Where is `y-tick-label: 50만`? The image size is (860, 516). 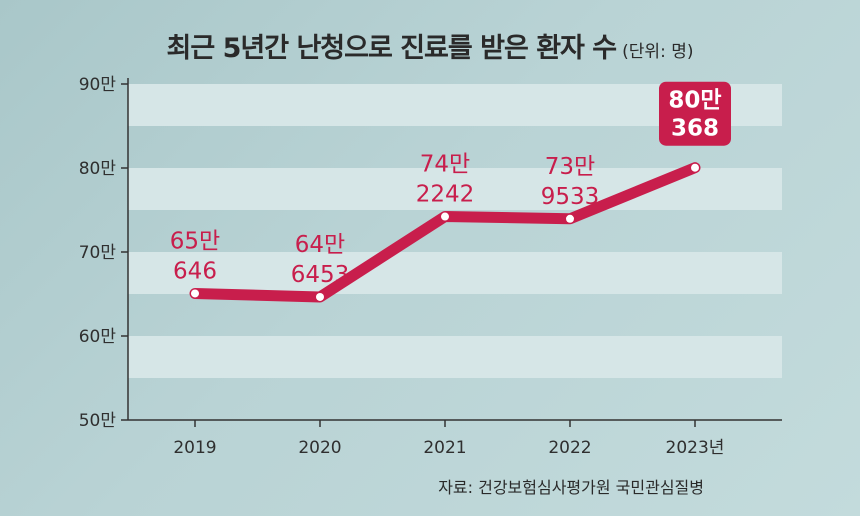 y-tick-label: 50만 is located at coordinates (98, 421).